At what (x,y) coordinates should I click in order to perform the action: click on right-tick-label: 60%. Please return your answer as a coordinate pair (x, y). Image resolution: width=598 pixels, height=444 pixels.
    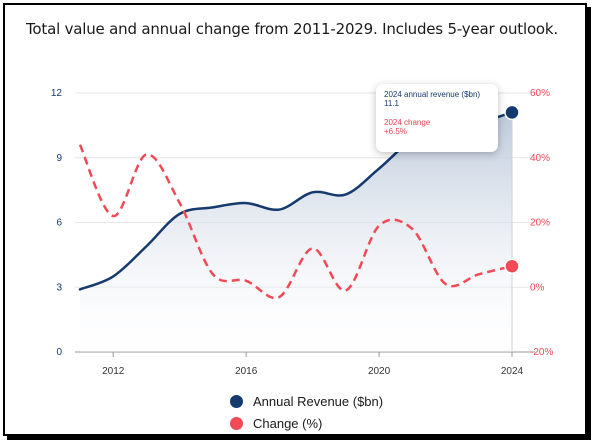
    Looking at the image, I should click on (540, 93).